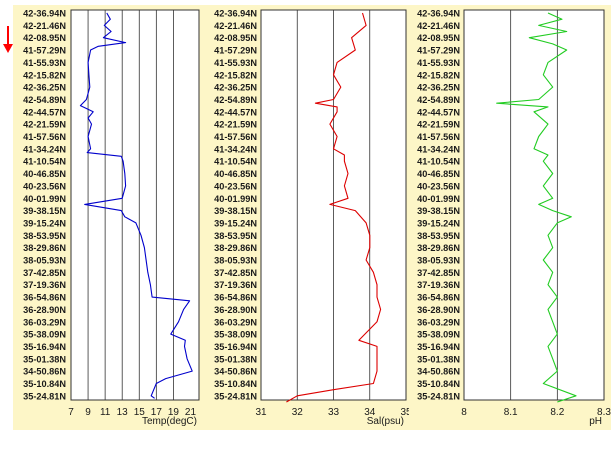 The width and height of the screenshot is (613, 475). Describe the element at coordinates (557, 412) in the screenshot. I see `x-tick-label: 8.2` at that location.